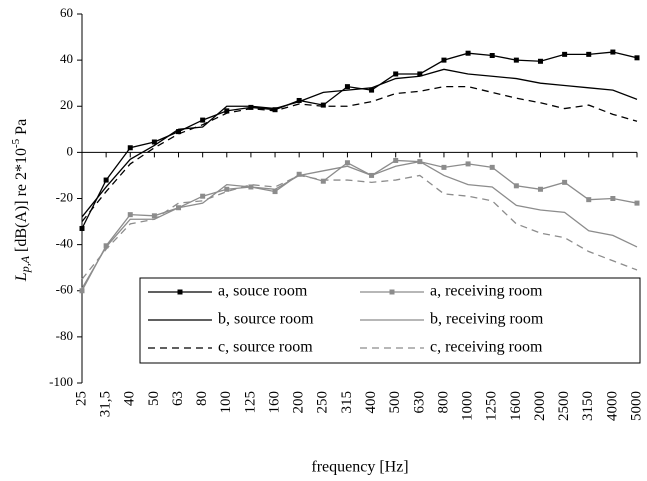 This screenshot has height=481, width=647. I want to click on x-tick-label: 1600, so click(516, 406).